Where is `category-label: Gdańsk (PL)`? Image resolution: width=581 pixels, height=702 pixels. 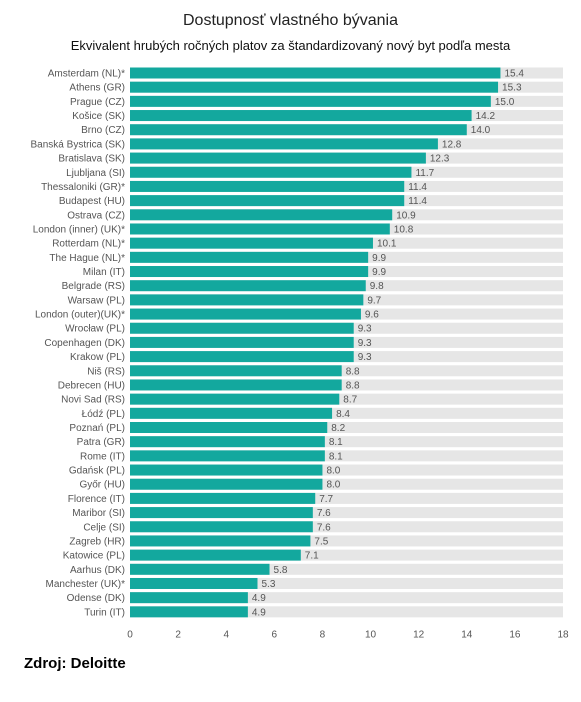 category-label: Gdańsk (PL) is located at coordinates (97, 471).